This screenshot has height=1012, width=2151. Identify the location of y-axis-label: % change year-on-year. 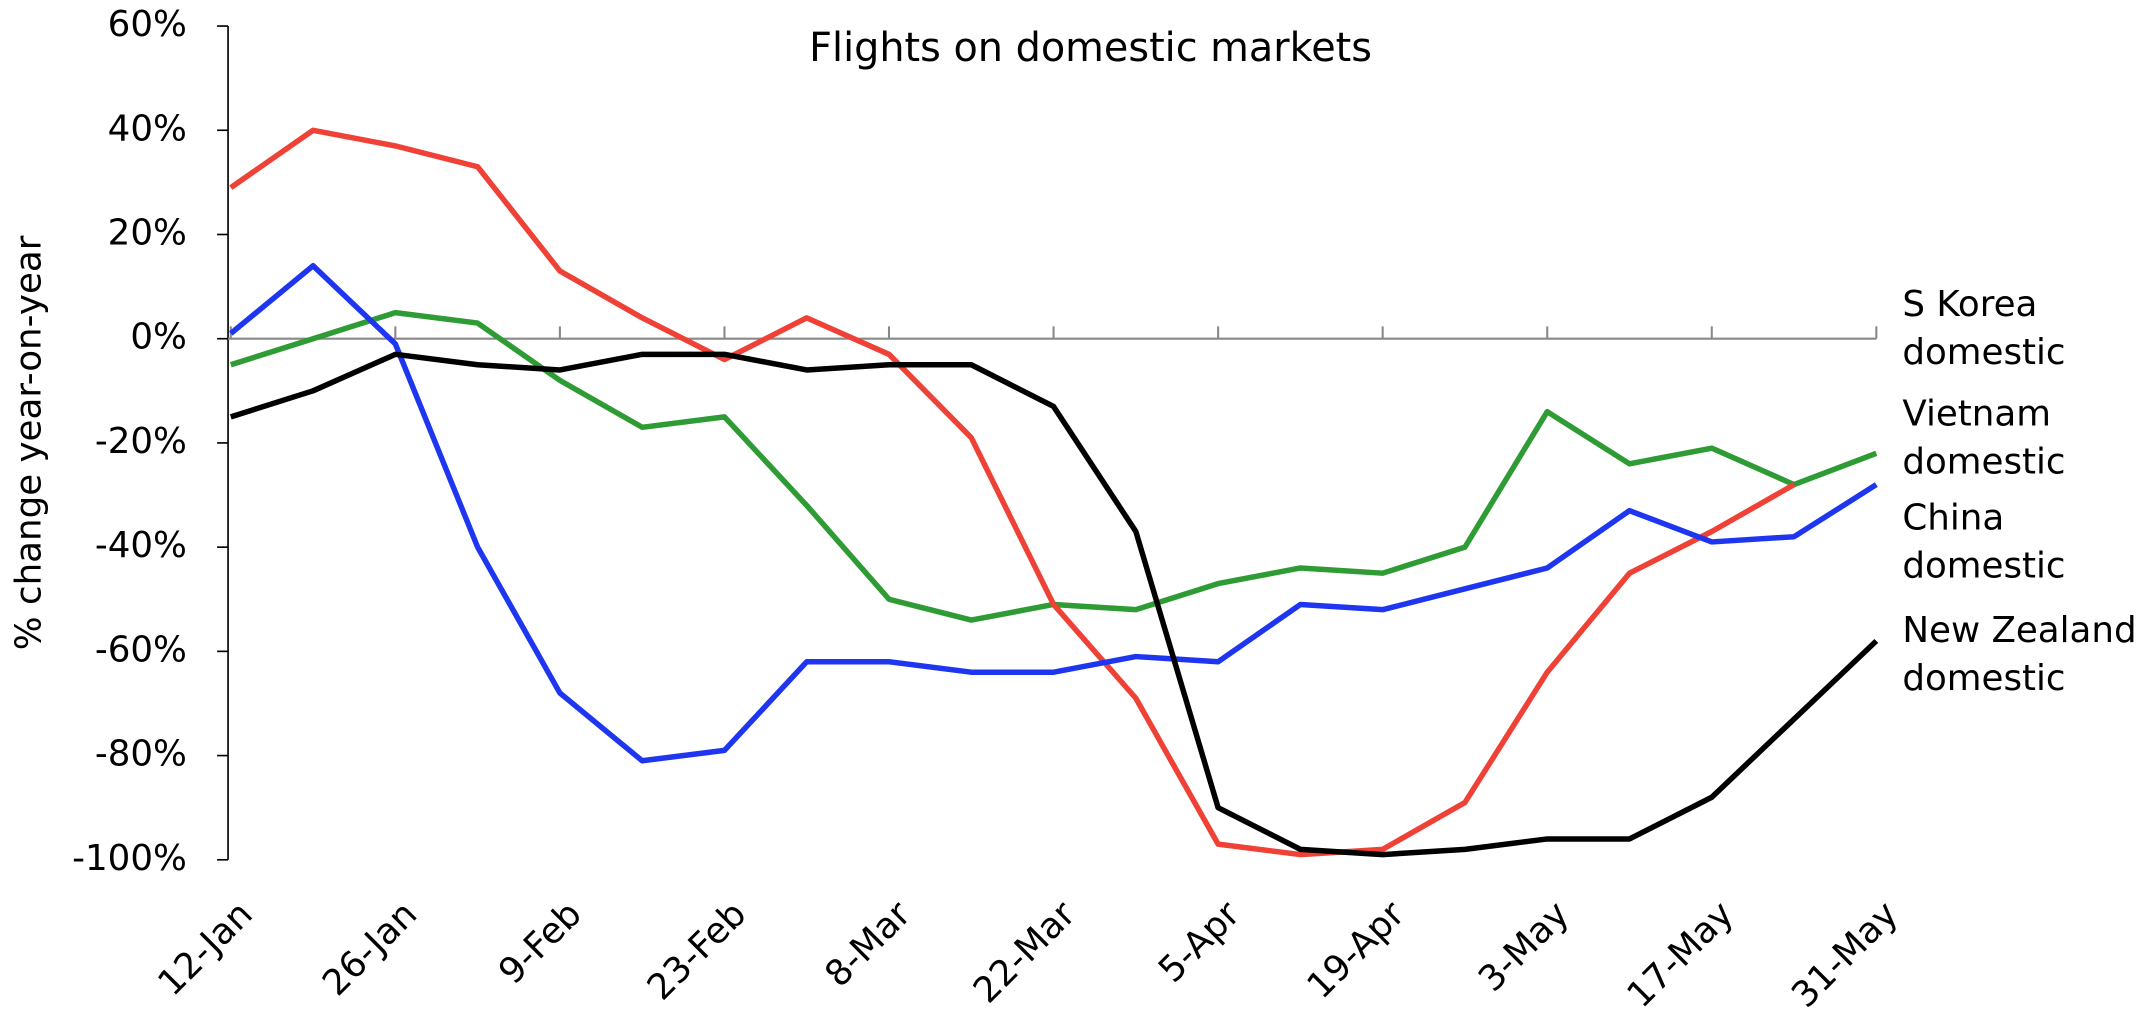
(29, 442).